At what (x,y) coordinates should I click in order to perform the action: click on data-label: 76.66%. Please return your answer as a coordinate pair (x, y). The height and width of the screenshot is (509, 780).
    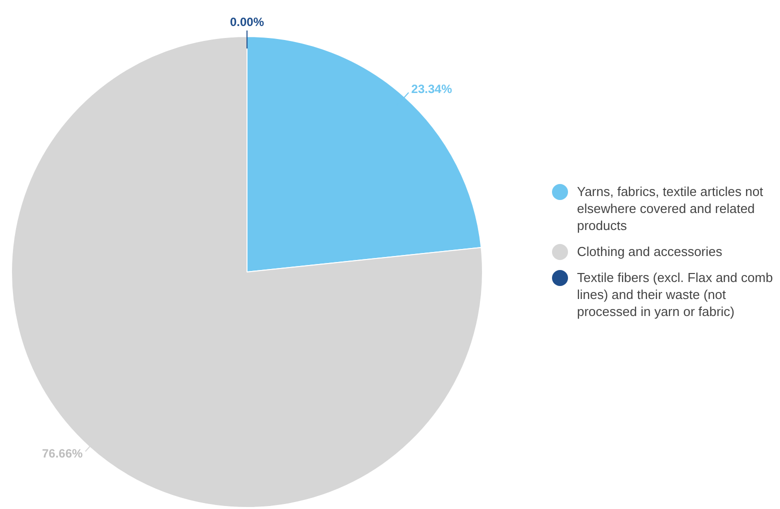
    Looking at the image, I should click on (63, 453).